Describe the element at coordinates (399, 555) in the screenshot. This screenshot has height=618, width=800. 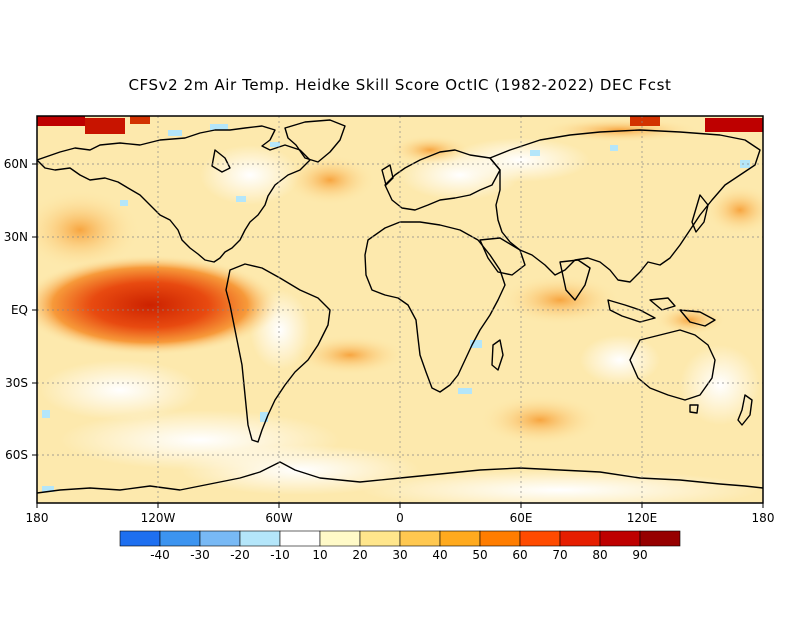
I see `colorbar-label: 30` at that location.